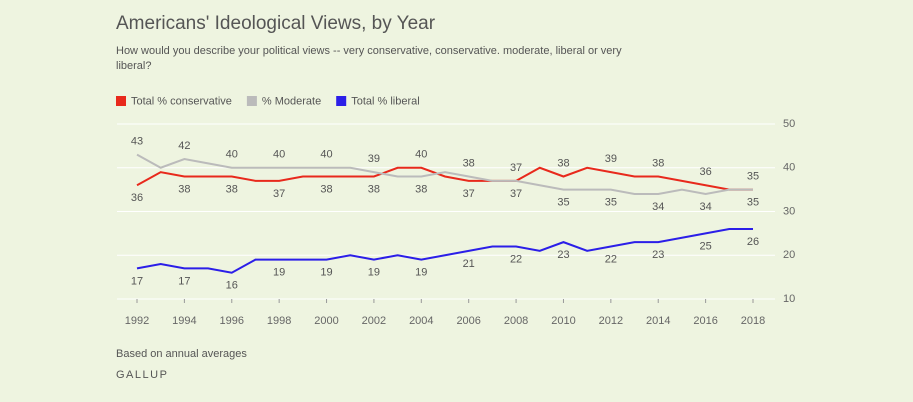 This screenshot has height=402, width=913. What do you see at coordinates (705, 321) in the screenshot?
I see `x-tick-label: 2016` at bounding box center [705, 321].